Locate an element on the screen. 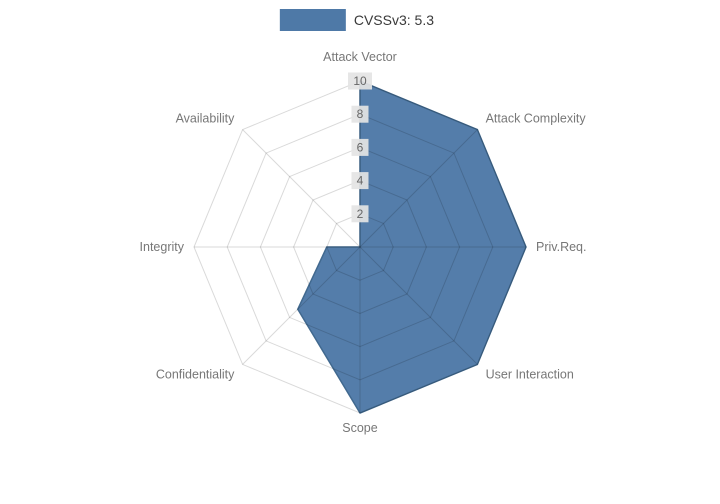  axis-label: Confidentiality is located at coordinates (195, 375).